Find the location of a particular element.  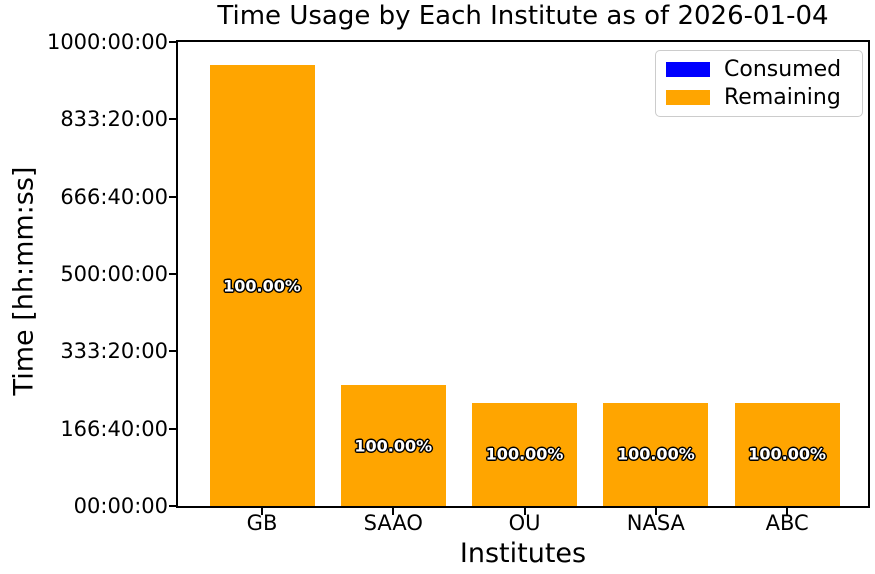

bar-remaining-abc is located at coordinates (787, 454).